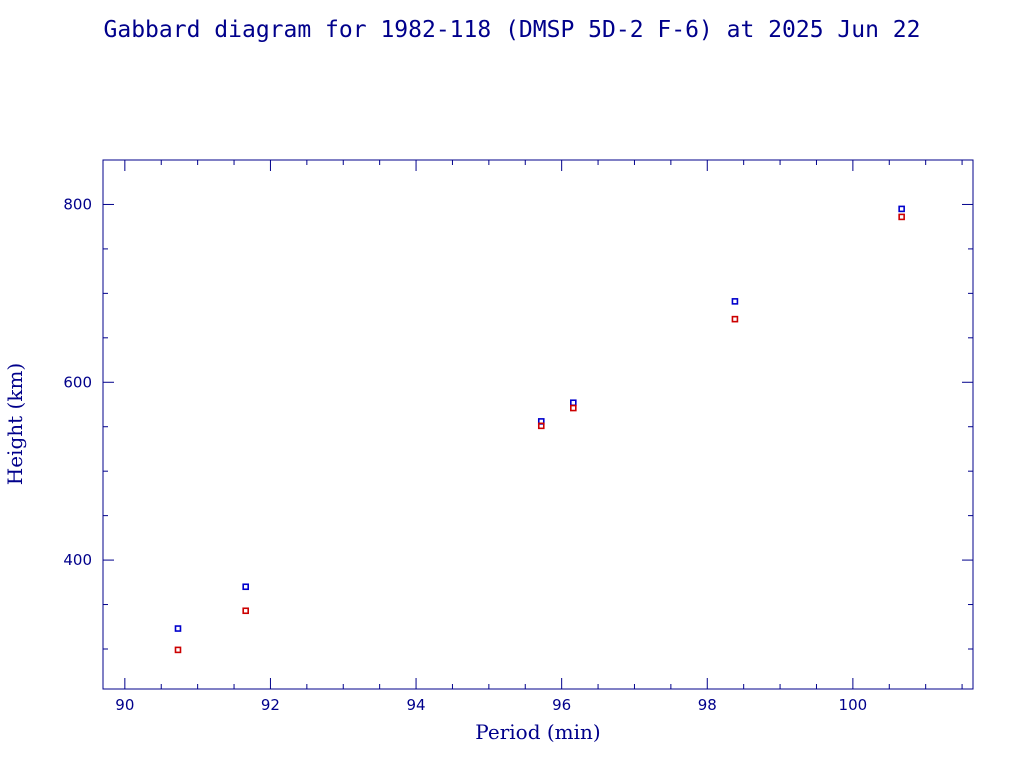 The image size is (1024, 768). Describe the element at coordinates (416, 705) in the screenshot. I see `x-tick-label: 94` at that location.